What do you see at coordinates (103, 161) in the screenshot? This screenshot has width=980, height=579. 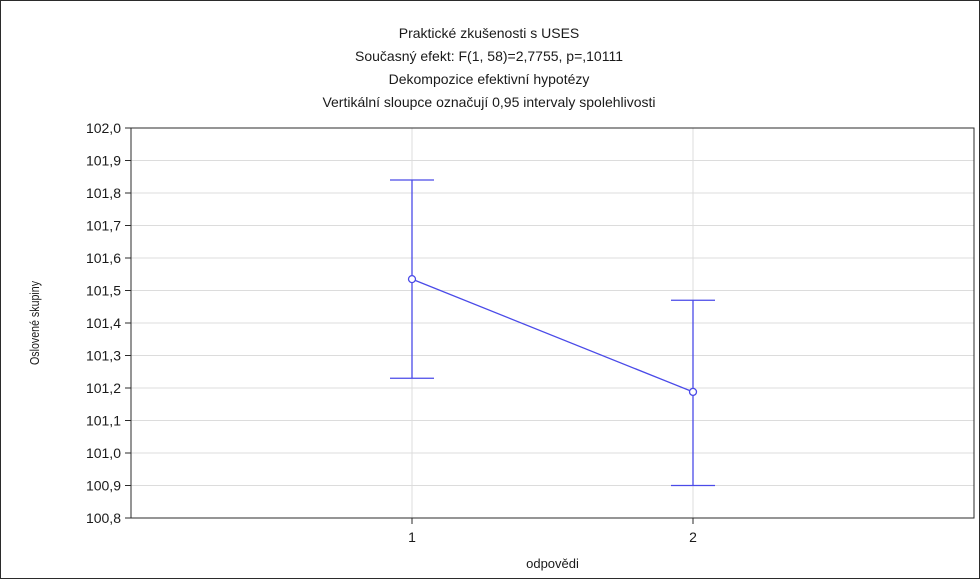 I see `y-tick-label: 101,9` at bounding box center [103, 161].